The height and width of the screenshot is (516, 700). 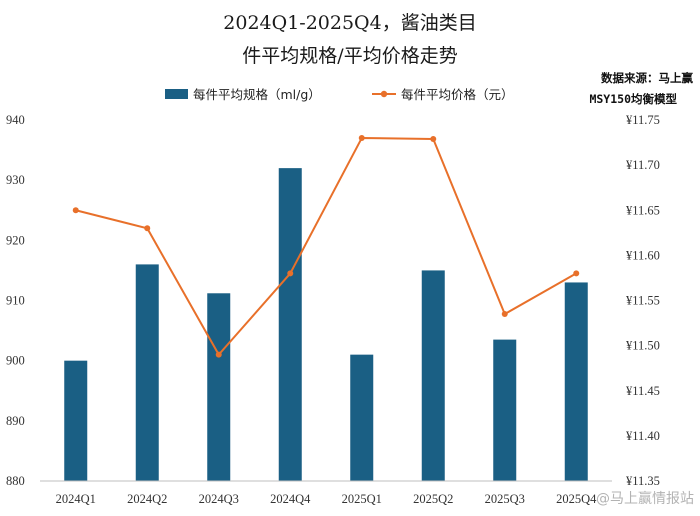 I want to click on price-point-2024Q1, so click(x=75, y=210).